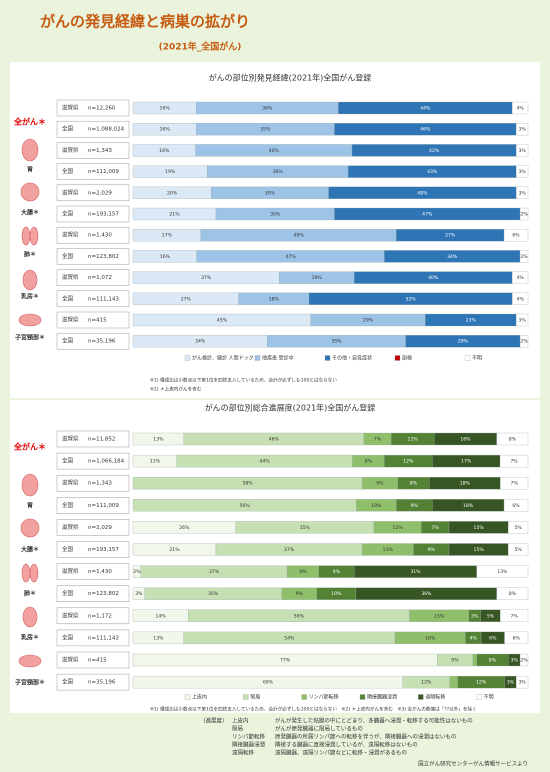  What do you see at coordinates (206, 278) in the screenshot?
I see `value-label: 37%` at bounding box center [206, 278].